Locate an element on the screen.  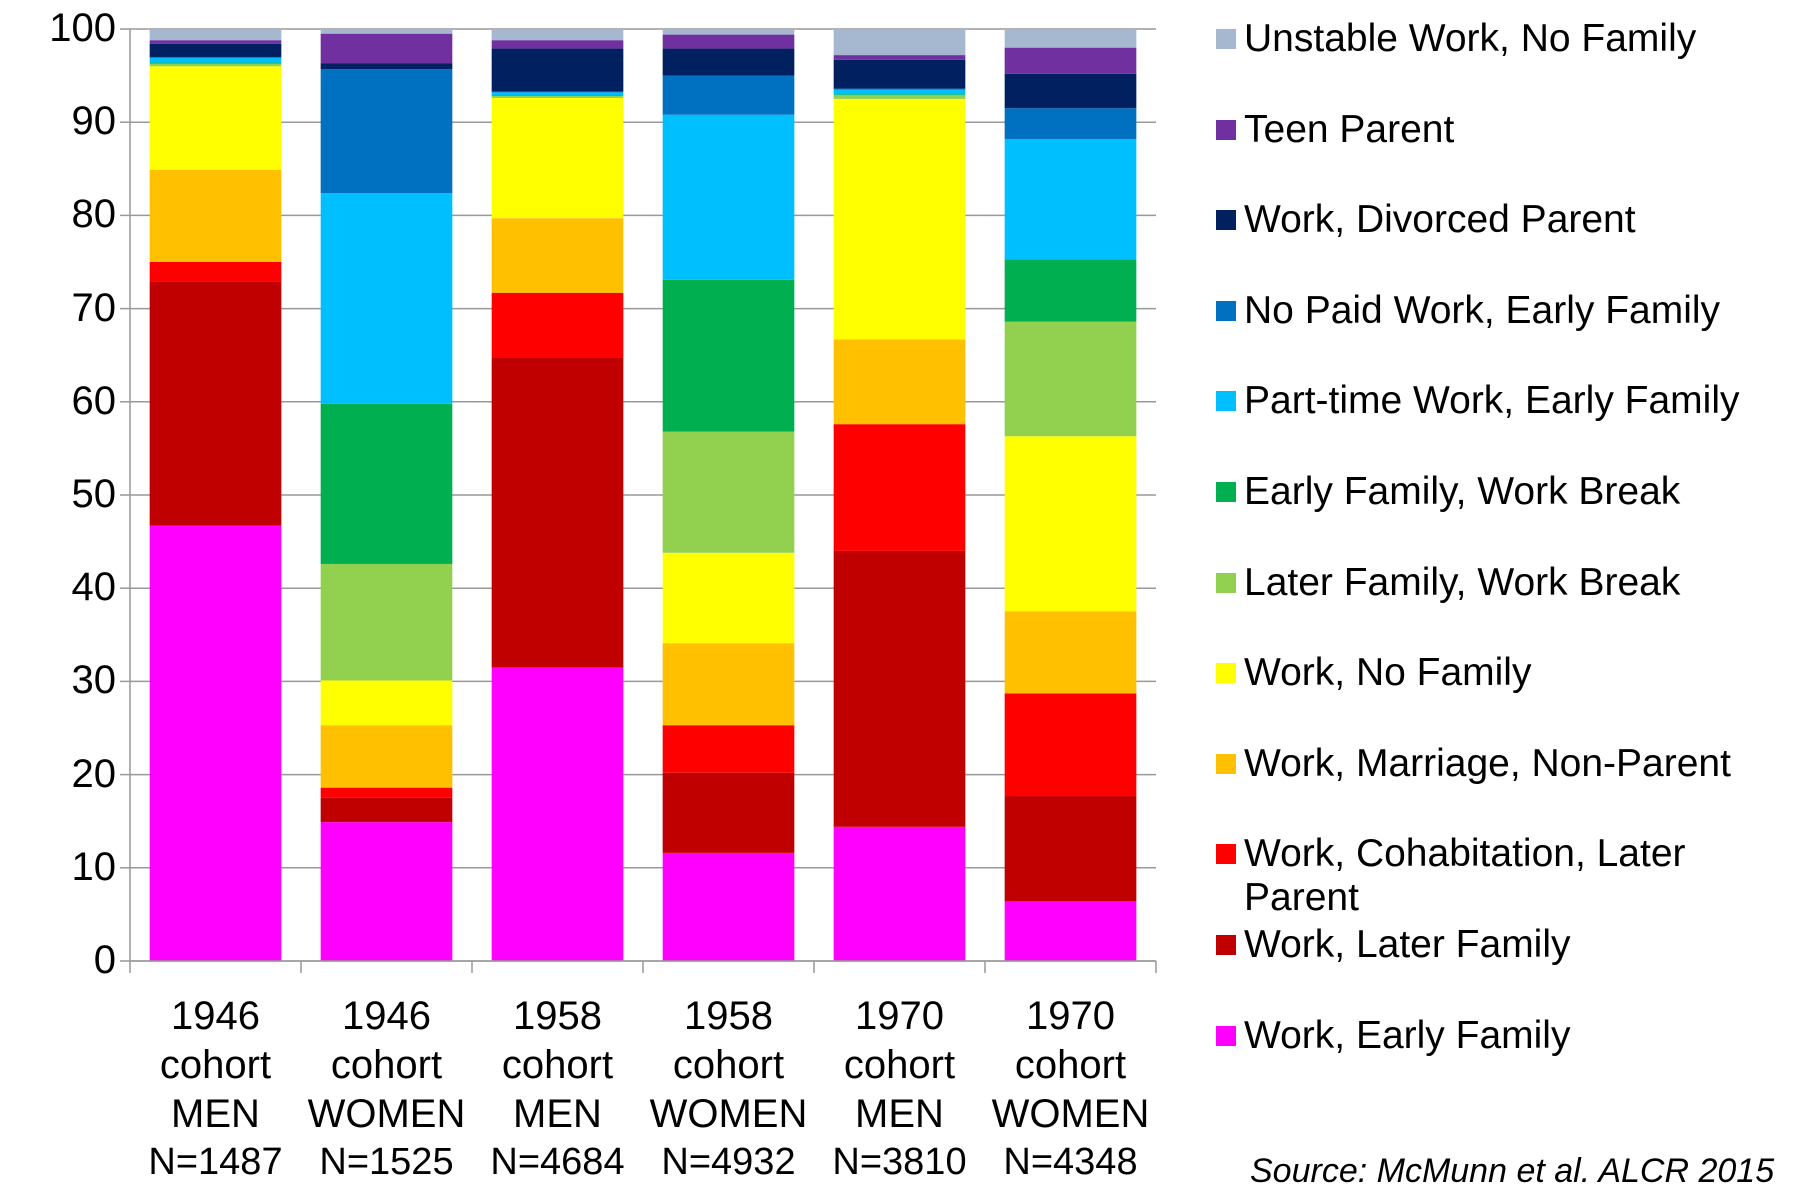
y-tick-label: 20 is located at coordinates (94, 773).